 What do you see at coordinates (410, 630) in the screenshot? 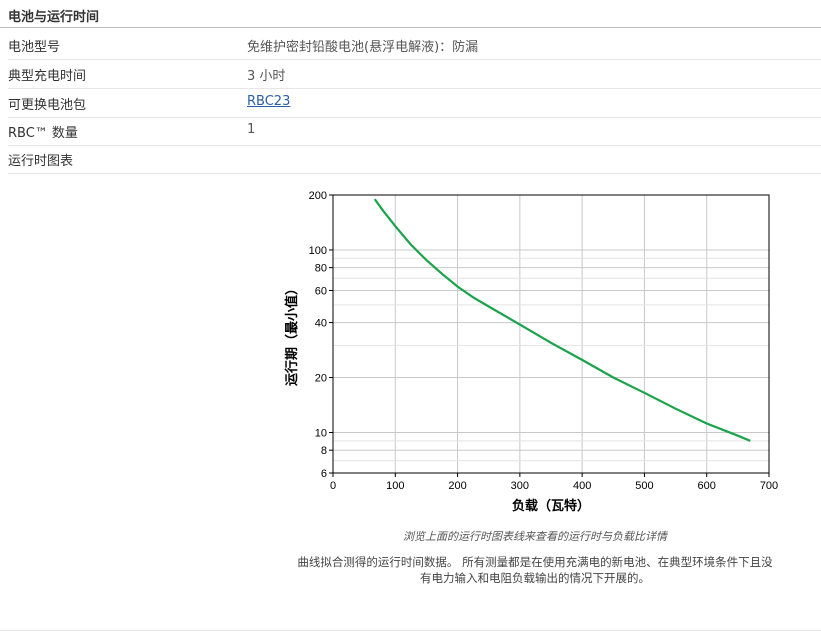
I see `bottom-divider` at bounding box center [410, 630].